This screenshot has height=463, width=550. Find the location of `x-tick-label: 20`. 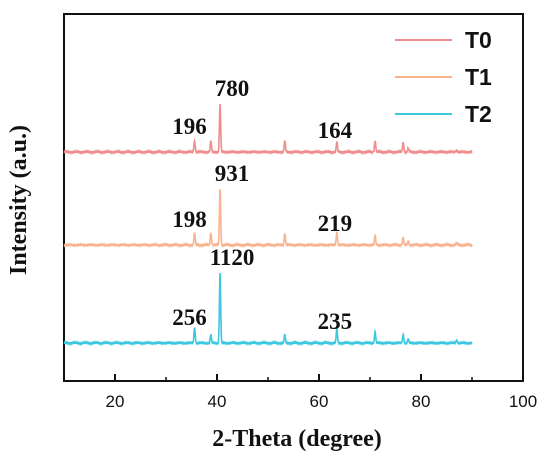

x-tick-label: 20 is located at coordinates (115, 401).